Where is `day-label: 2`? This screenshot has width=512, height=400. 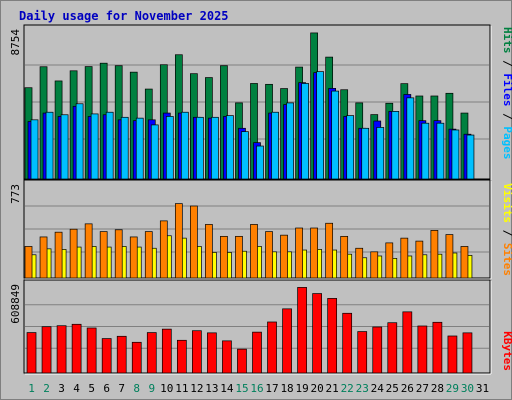
day-label: 2 is located at coordinates (46, 388).